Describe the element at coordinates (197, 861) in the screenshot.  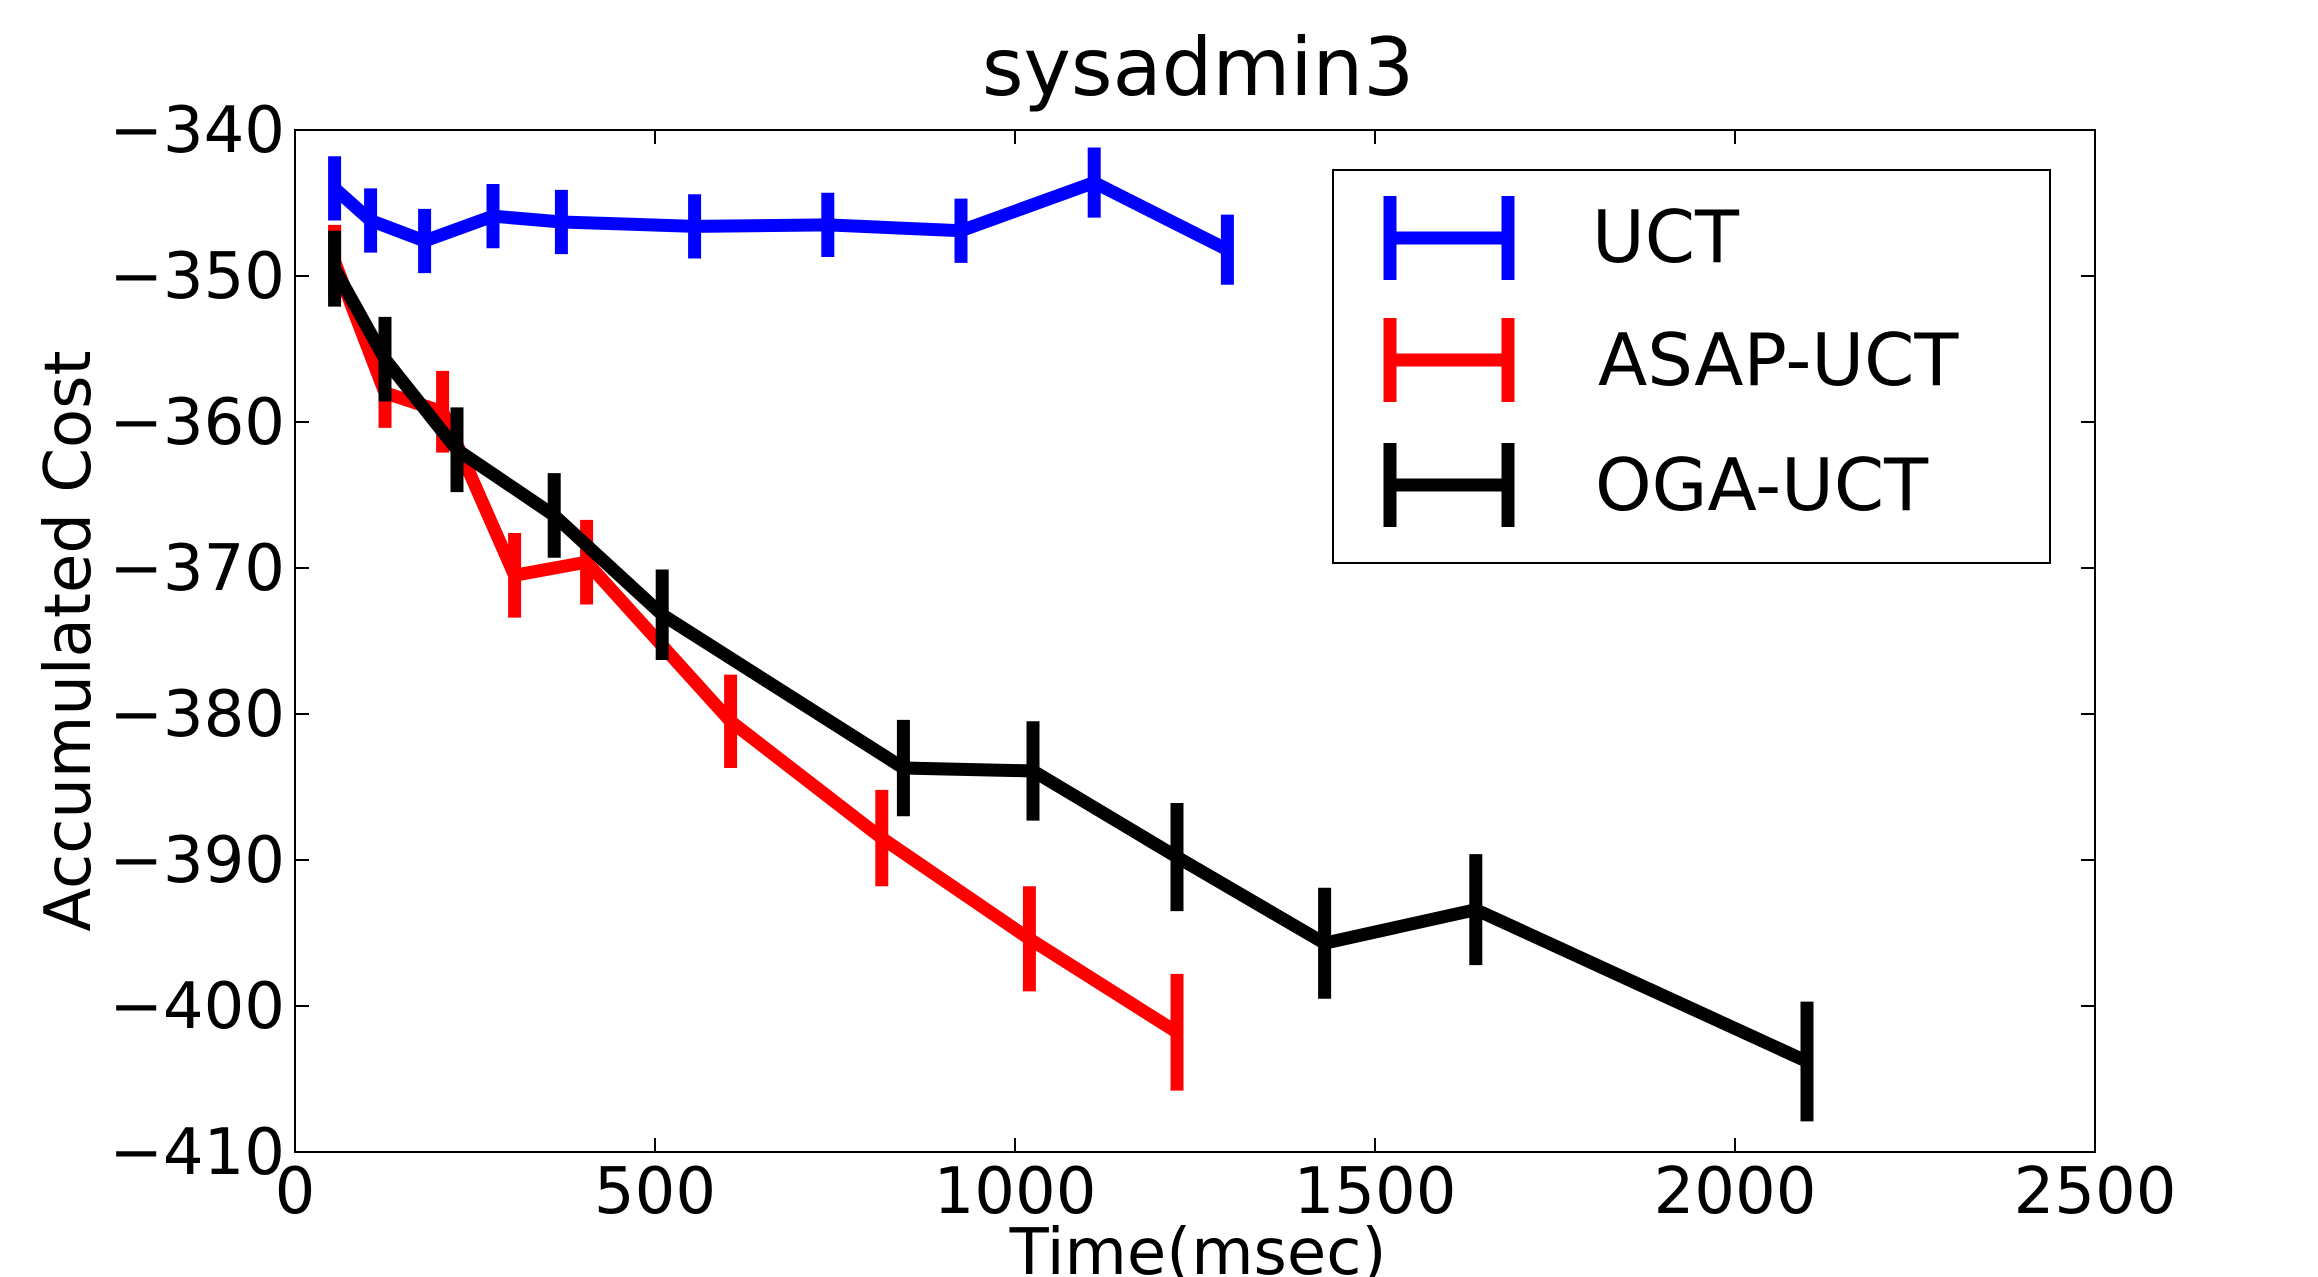
I see `y-tick-label: −390` at that location.